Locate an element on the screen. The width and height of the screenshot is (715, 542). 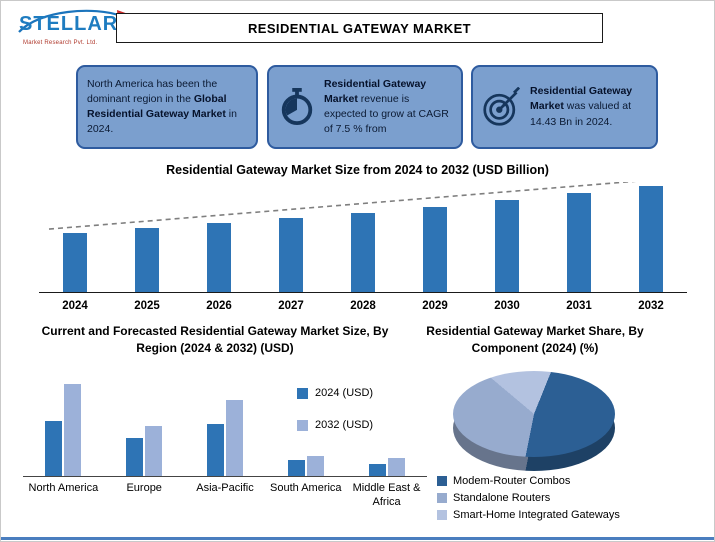
year-label: 2028 is located at coordinates (363, 306).